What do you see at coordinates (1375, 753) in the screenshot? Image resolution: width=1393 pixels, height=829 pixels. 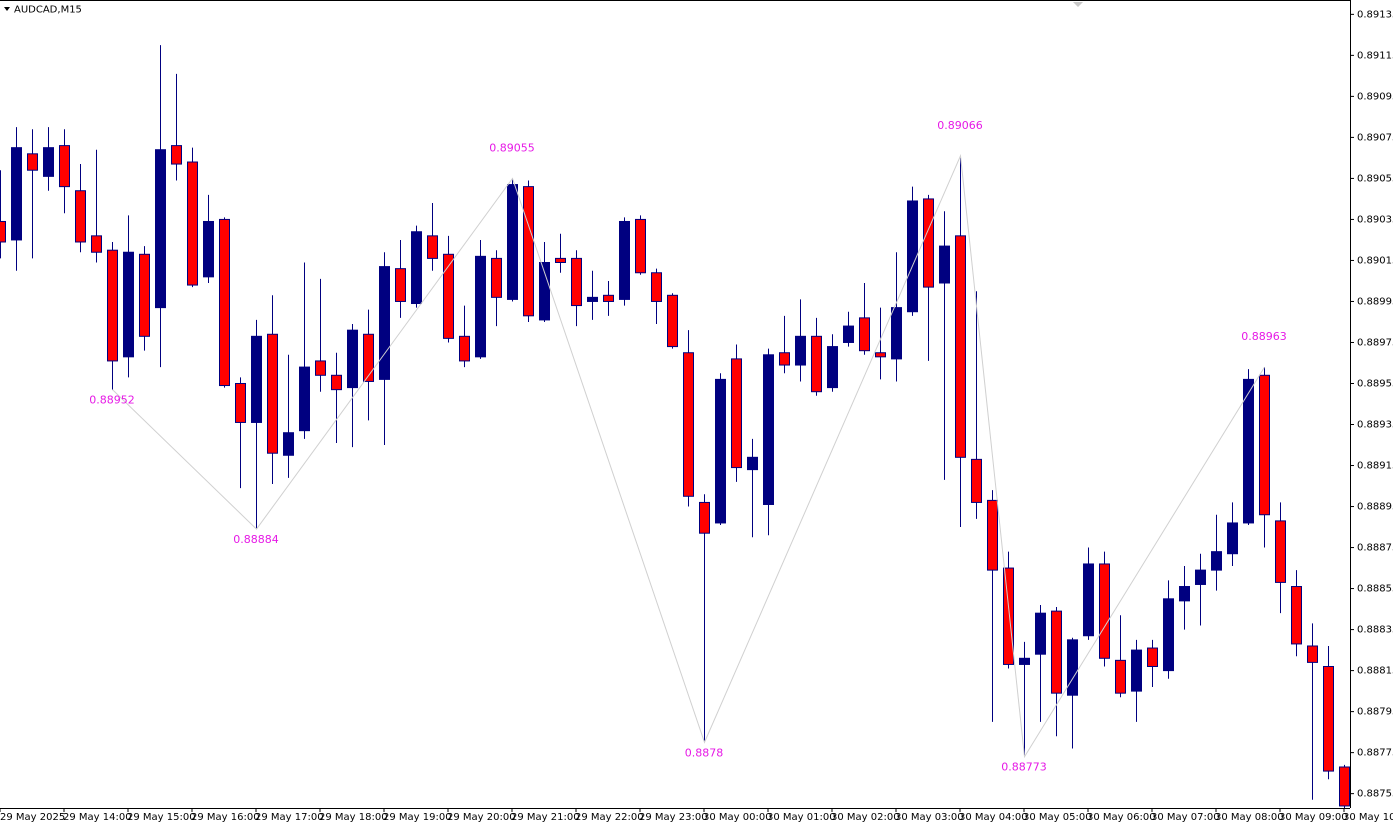 I see `y-tick-label: 0.88775` at bounding box center [1375, 753].